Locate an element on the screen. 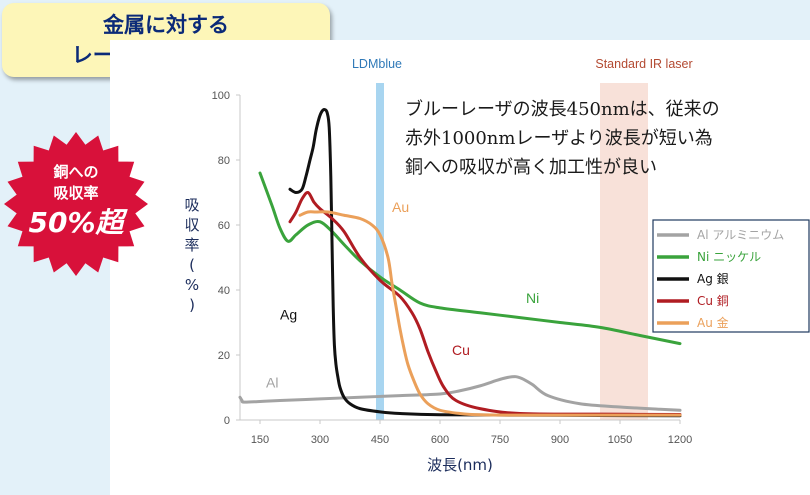  y-tick-label: 0 is located at coordinates (227, 421).